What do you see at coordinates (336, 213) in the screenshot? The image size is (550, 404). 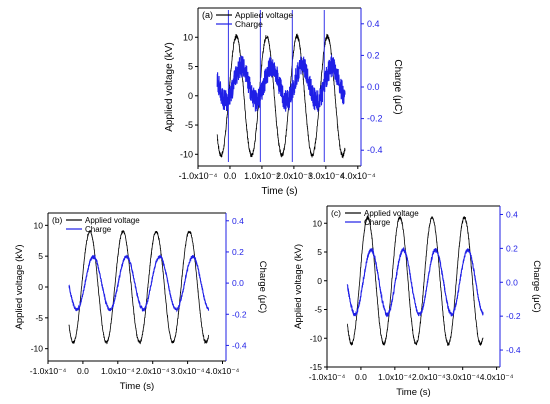 I see `panel-label: (c)` at bounding box center [336, 213].